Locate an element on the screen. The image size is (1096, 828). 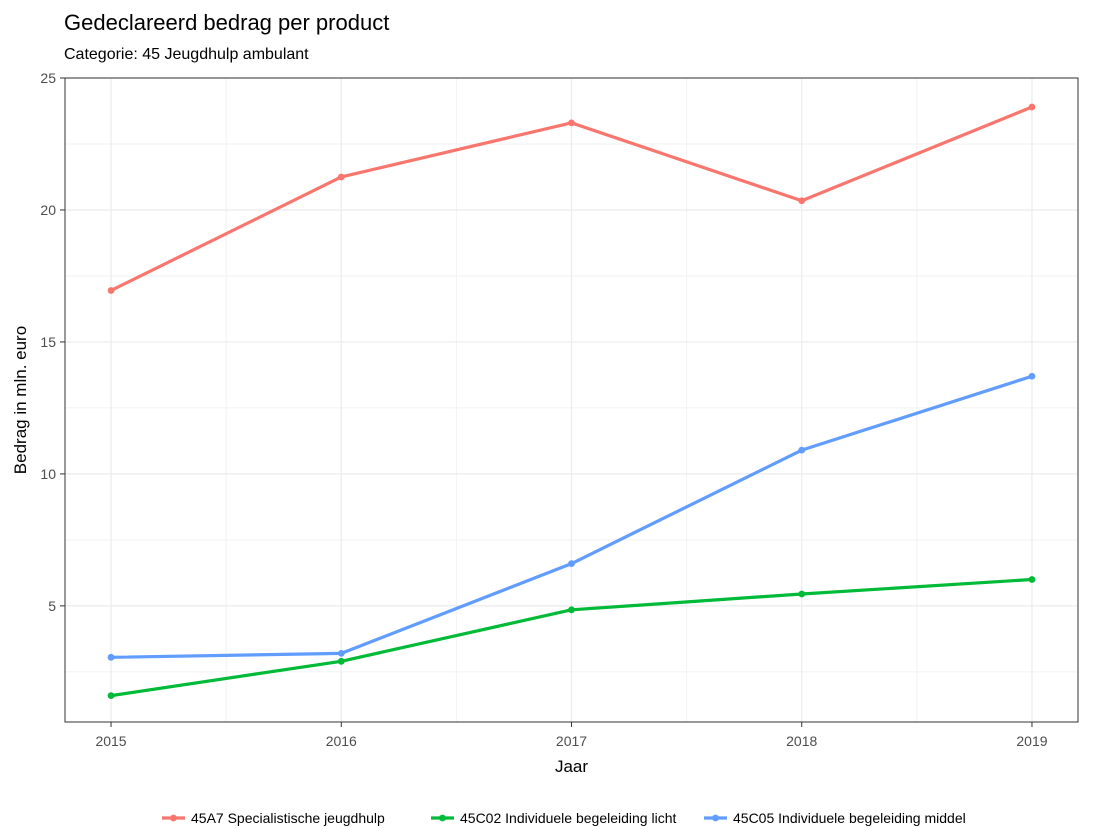
legend-label-0: 45A7 Specialistische jeugdhulp is located at coordinates (288, 818).